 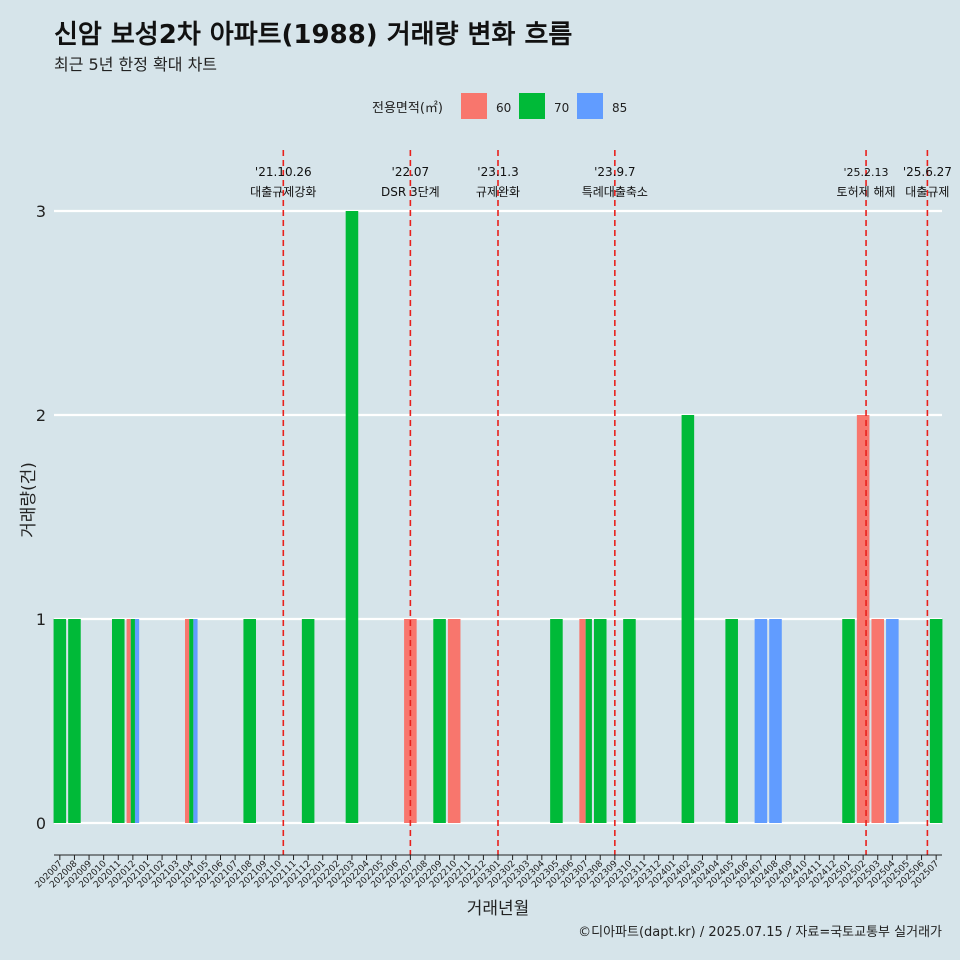 What do you see at coordinates (41, 415) in the screenshot?
I see `y-tick-label: 2` at bounding box center [41, 415].